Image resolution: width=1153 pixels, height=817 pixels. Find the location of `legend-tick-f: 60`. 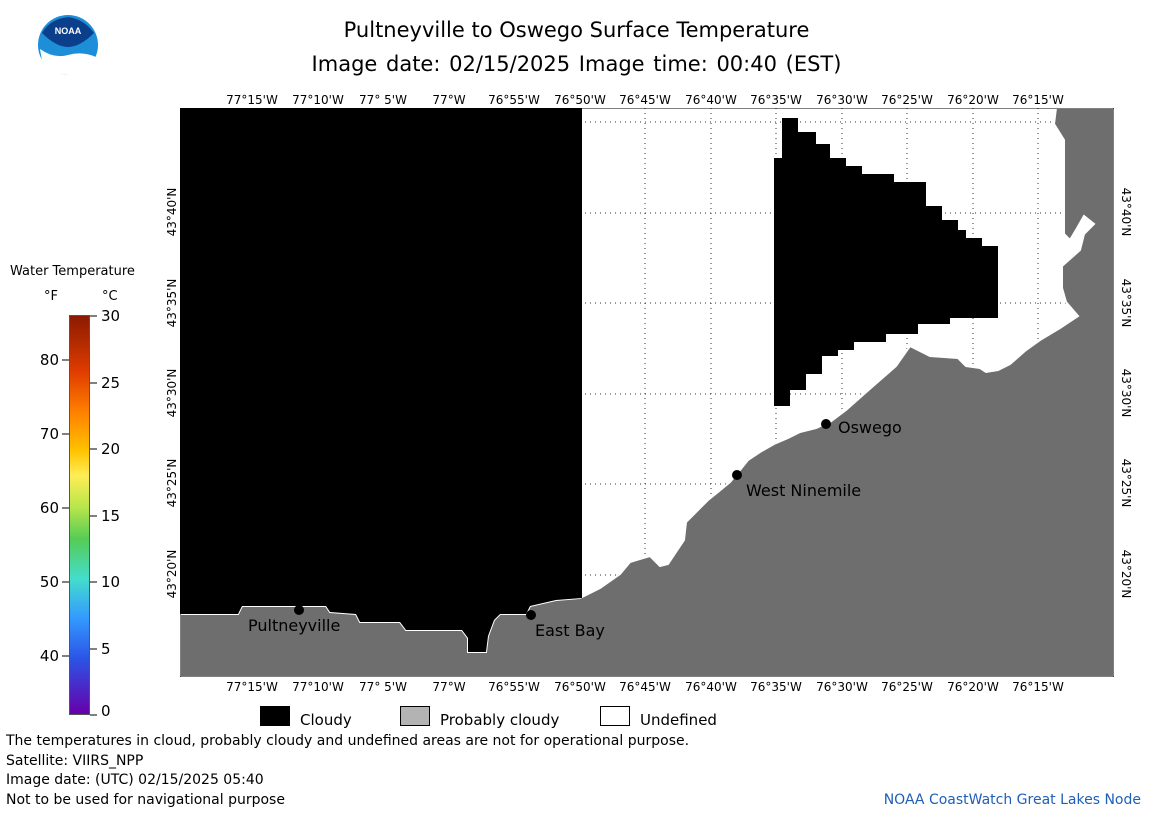

legend-tick-f: 60 is located at coordinates (49, 508).